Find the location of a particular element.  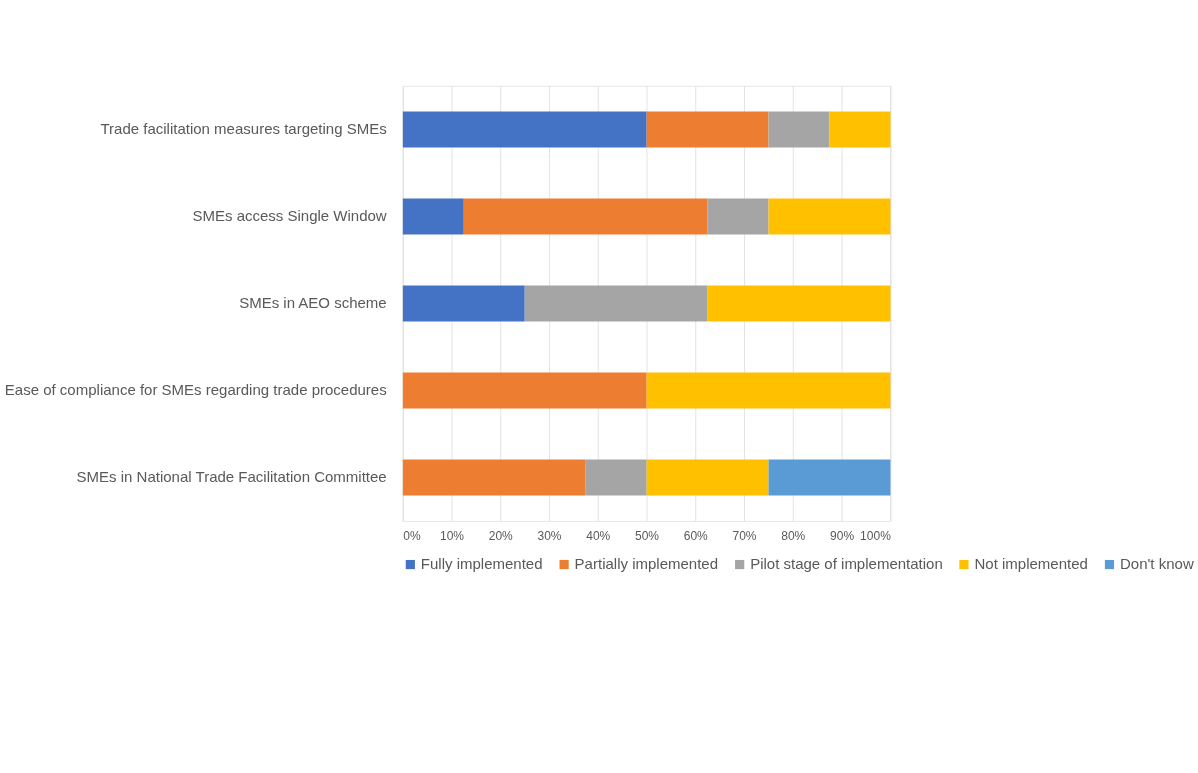

x-tick-label: 20% is located at coordinates (501, 536).